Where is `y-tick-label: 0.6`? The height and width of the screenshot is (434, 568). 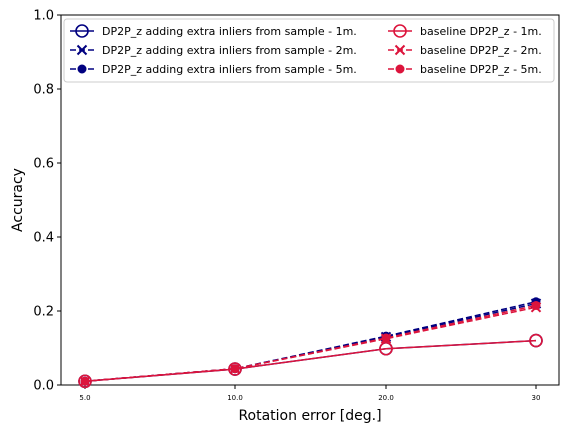
y-tick-label: 0.6 is located at coordinates (43, 164).